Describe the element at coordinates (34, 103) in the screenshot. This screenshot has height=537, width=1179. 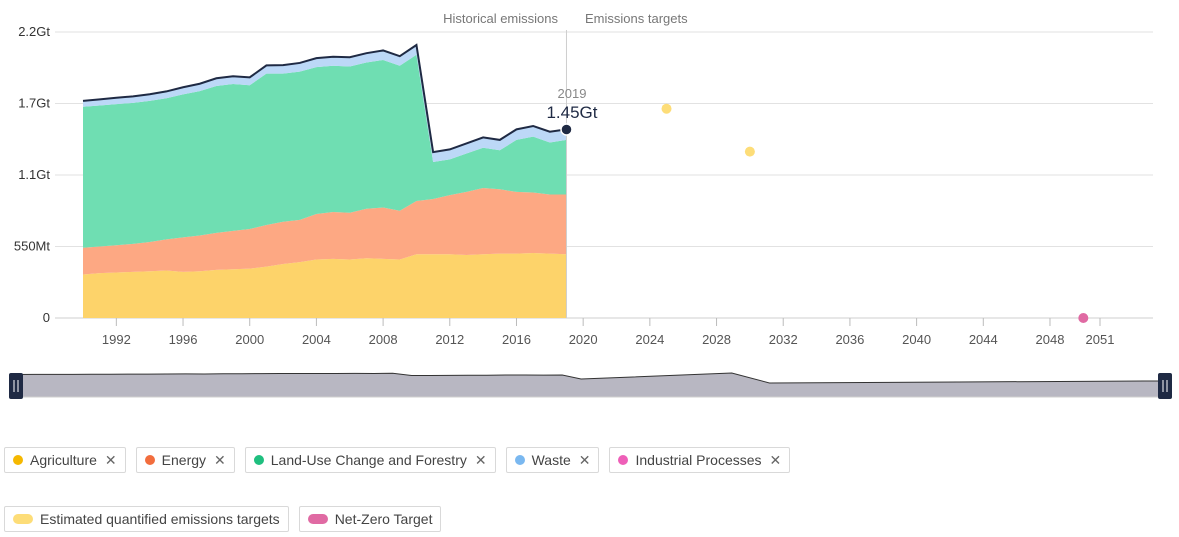
I see `y-tick-label: 1.7Gt` at that location.